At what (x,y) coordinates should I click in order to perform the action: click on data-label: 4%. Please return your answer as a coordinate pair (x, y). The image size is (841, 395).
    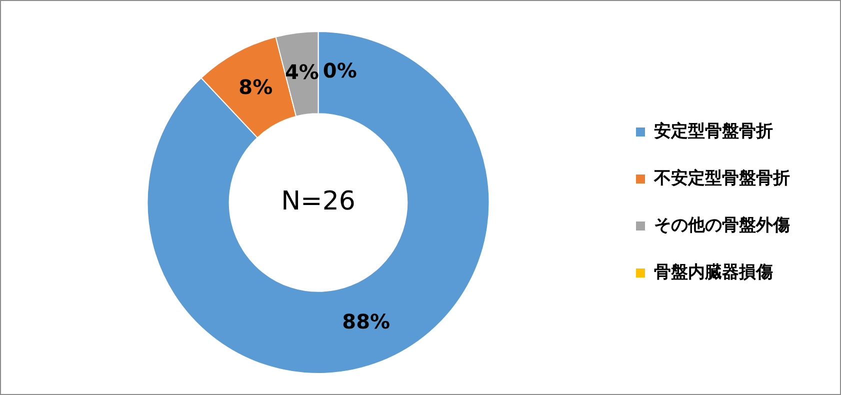
    Looking at the image, I should click on (301, 72).